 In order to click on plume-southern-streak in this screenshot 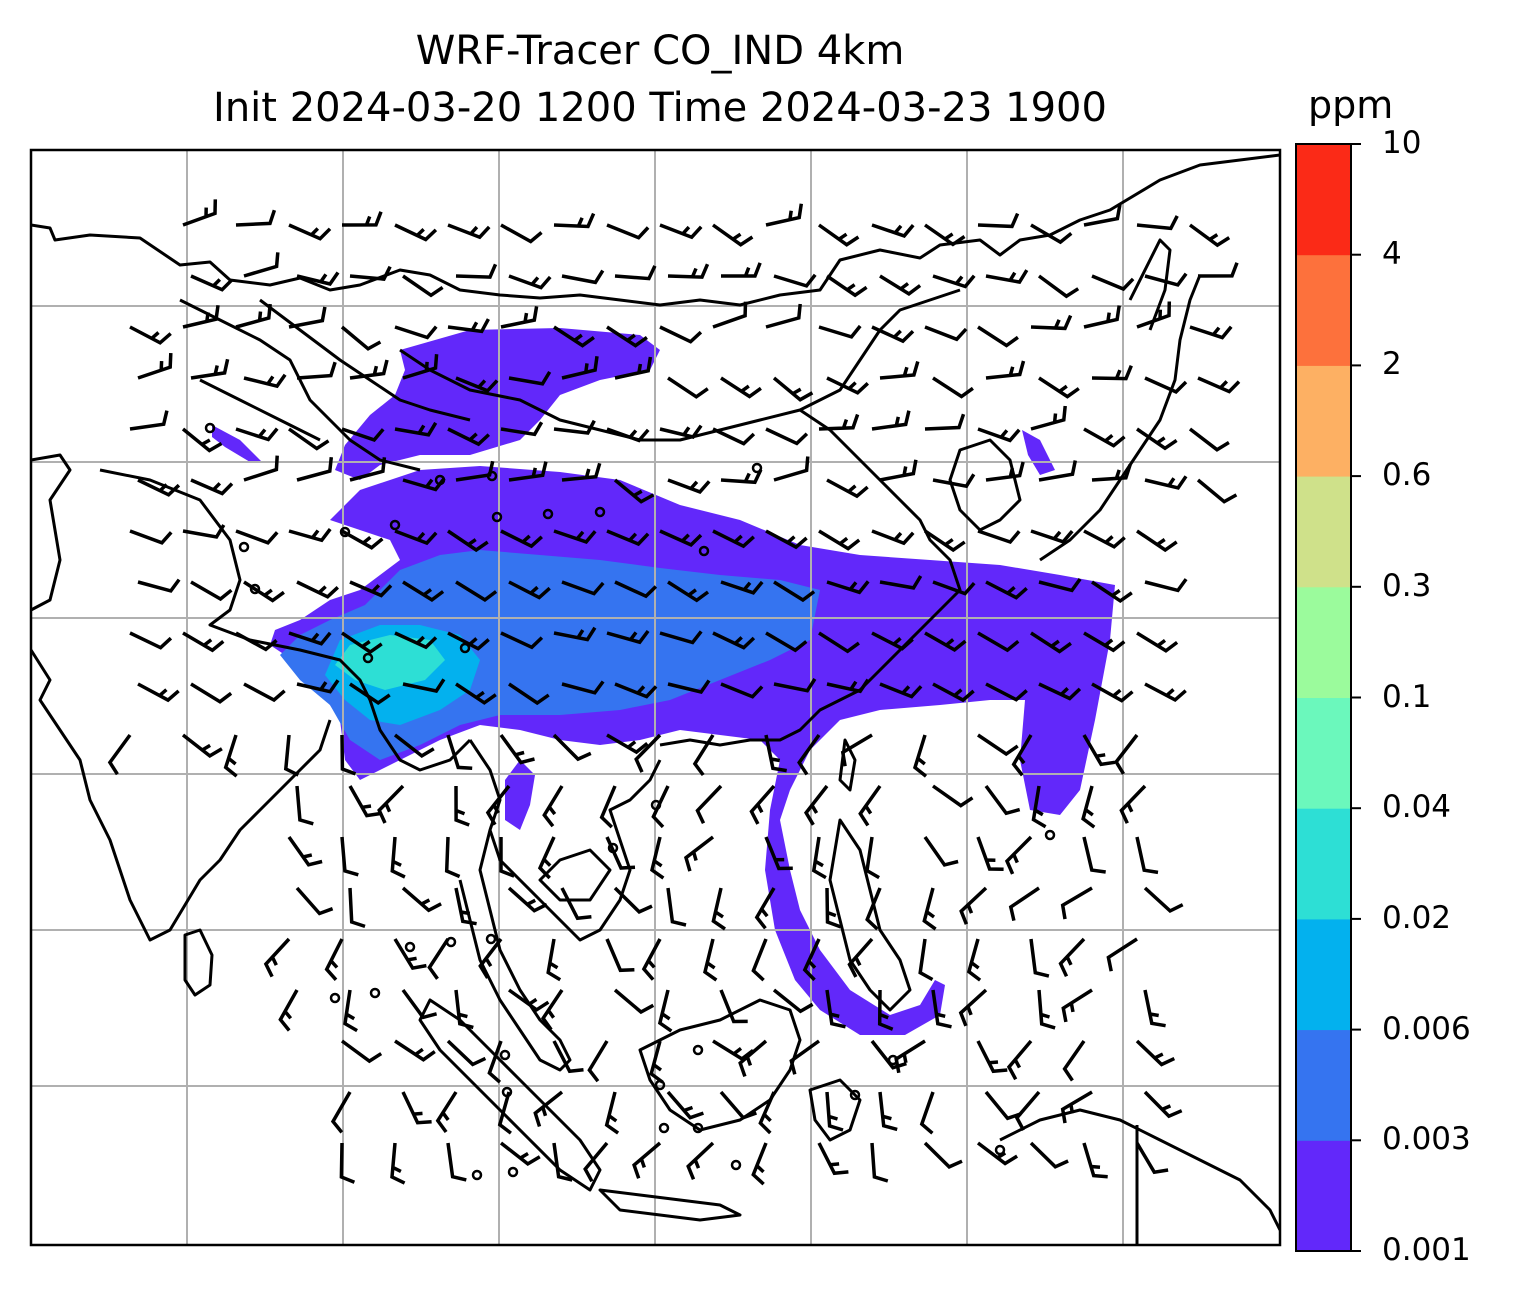, I will do `click(520, 795)`.